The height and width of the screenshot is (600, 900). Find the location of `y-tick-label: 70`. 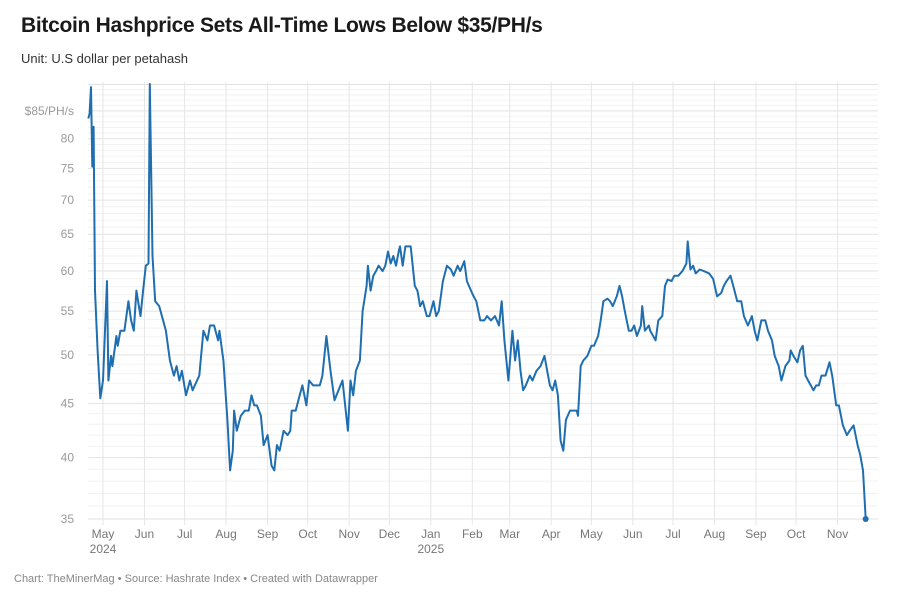

y-tick-label: 70 is located at coordinates (68, 200).